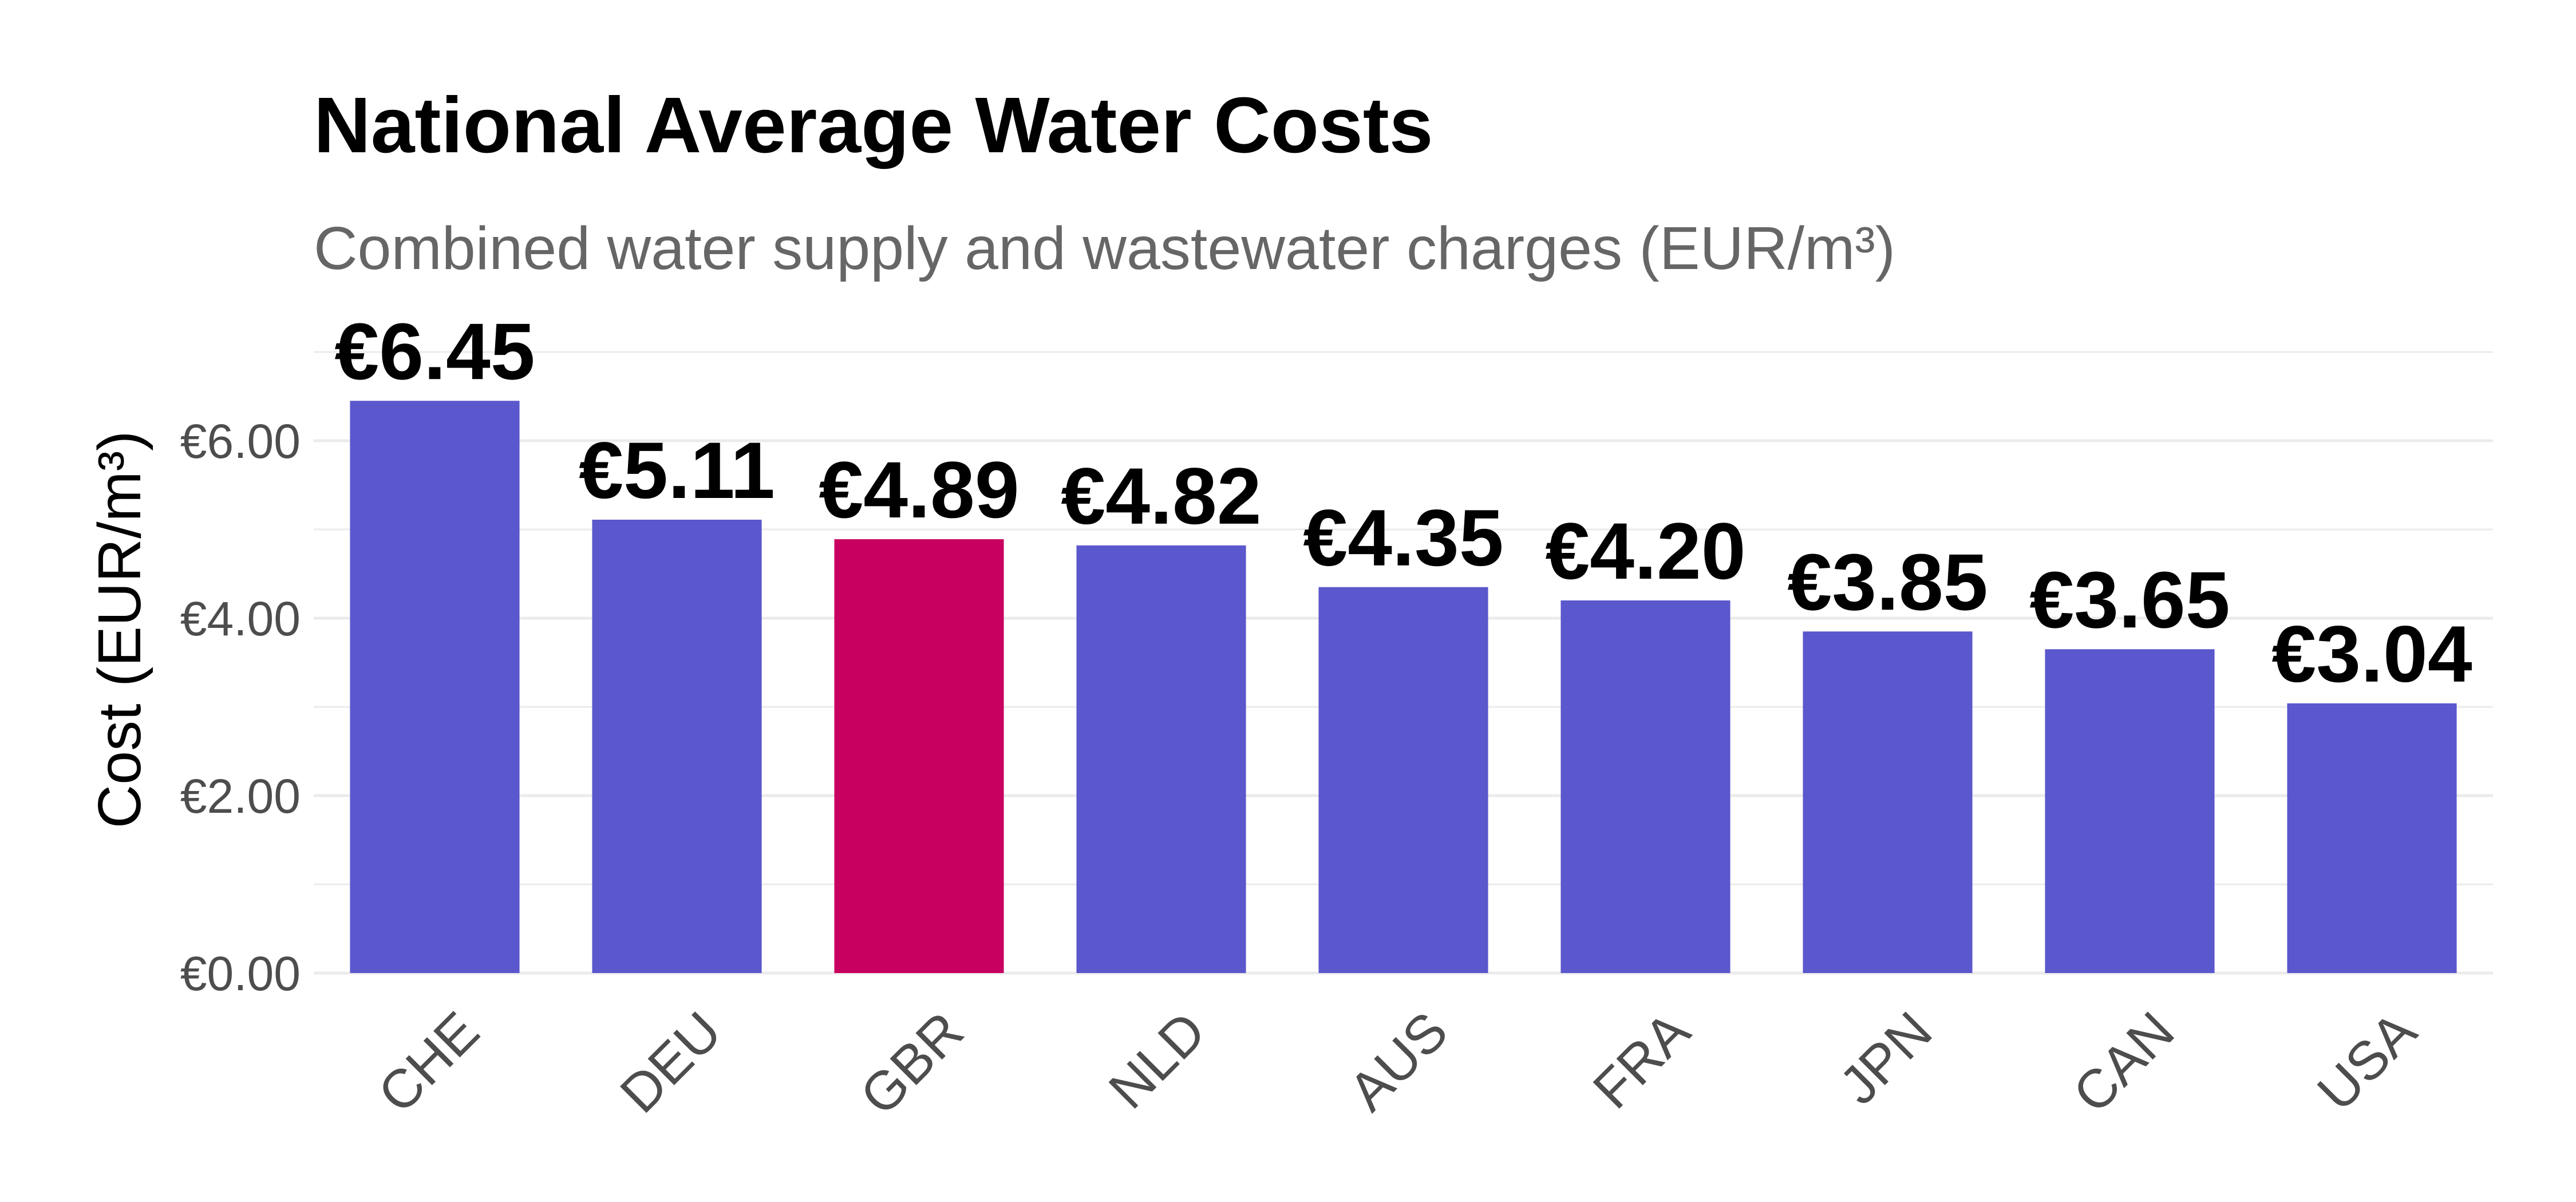 The image size is (2576, 1202). I want to click on x-tick-label-can: CAN, so click(2124, 1063).